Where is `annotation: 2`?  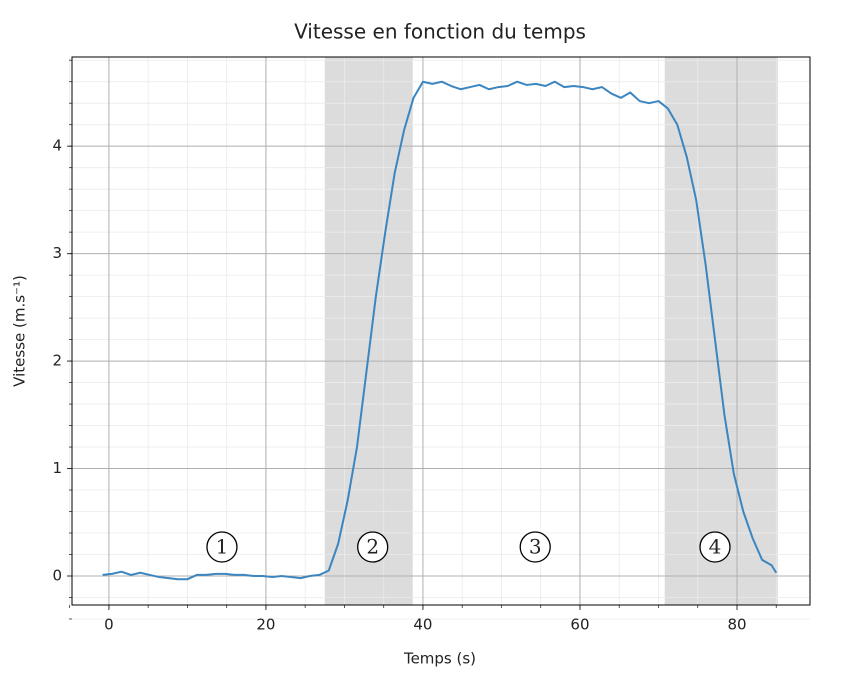 annotation: 2 is located at coordinates (372, 546).